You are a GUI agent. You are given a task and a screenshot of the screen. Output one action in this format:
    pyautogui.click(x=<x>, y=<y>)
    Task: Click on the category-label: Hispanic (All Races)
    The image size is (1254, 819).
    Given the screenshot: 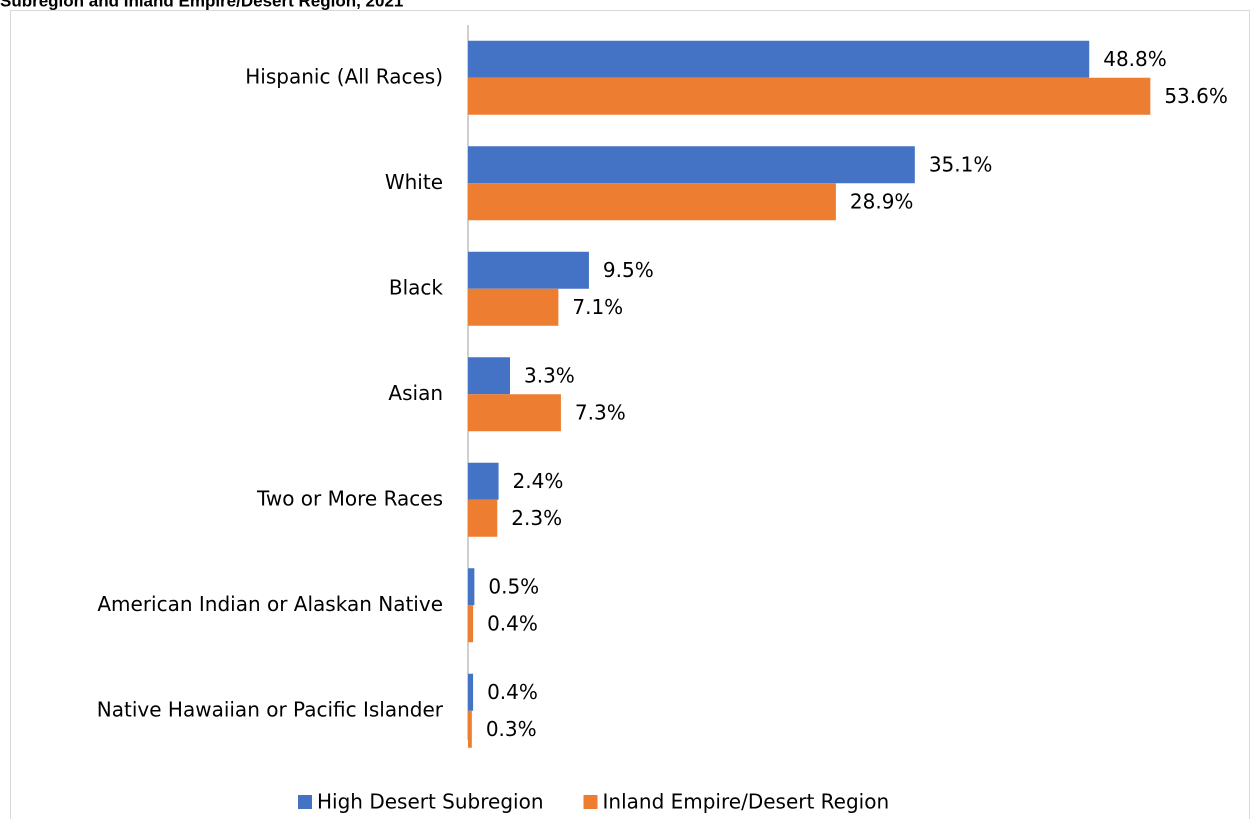 What is the action you would take?
    pyautogui.click(x=344, y=76)
    